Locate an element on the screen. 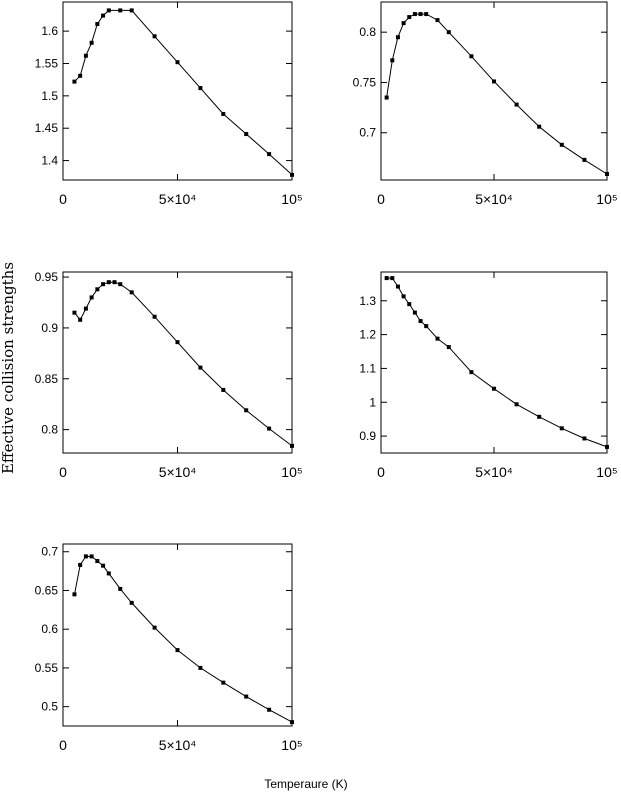 The width and height of the screenshot is (621, 792). y-tick-label: 0.75 is located at coordinates (365, 82).